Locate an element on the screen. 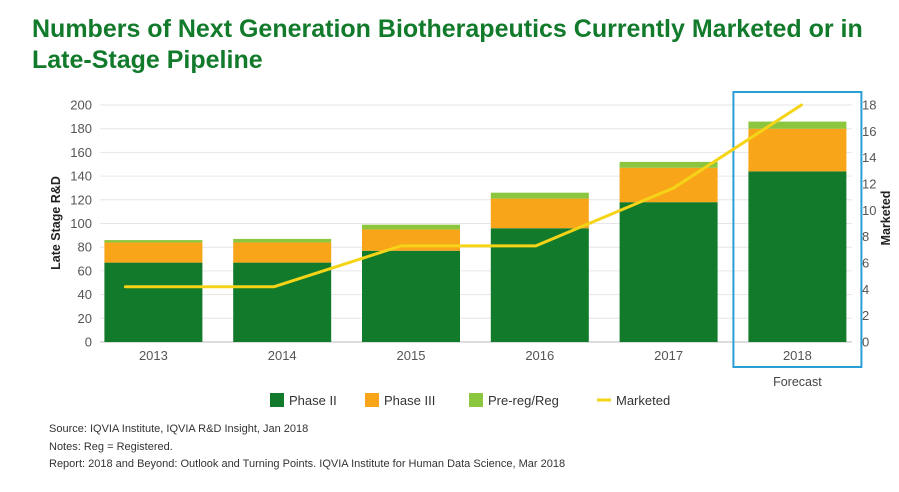  forecast-label: Forecast is located at coordinates (797, 382).